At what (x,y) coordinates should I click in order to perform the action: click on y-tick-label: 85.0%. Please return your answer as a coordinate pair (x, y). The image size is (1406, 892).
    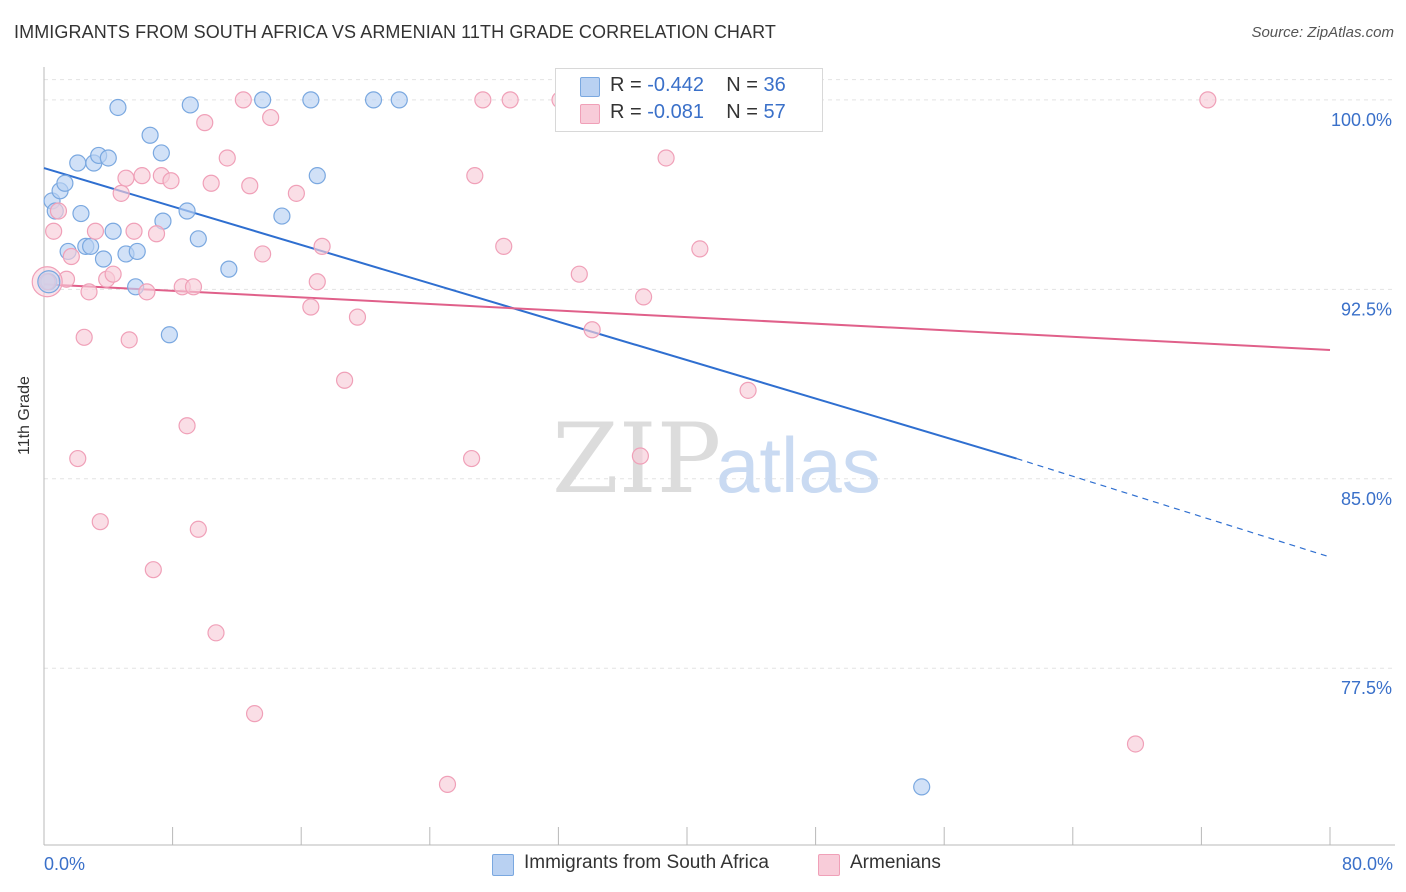
    Looking at the image, I should click on (1366, 499).